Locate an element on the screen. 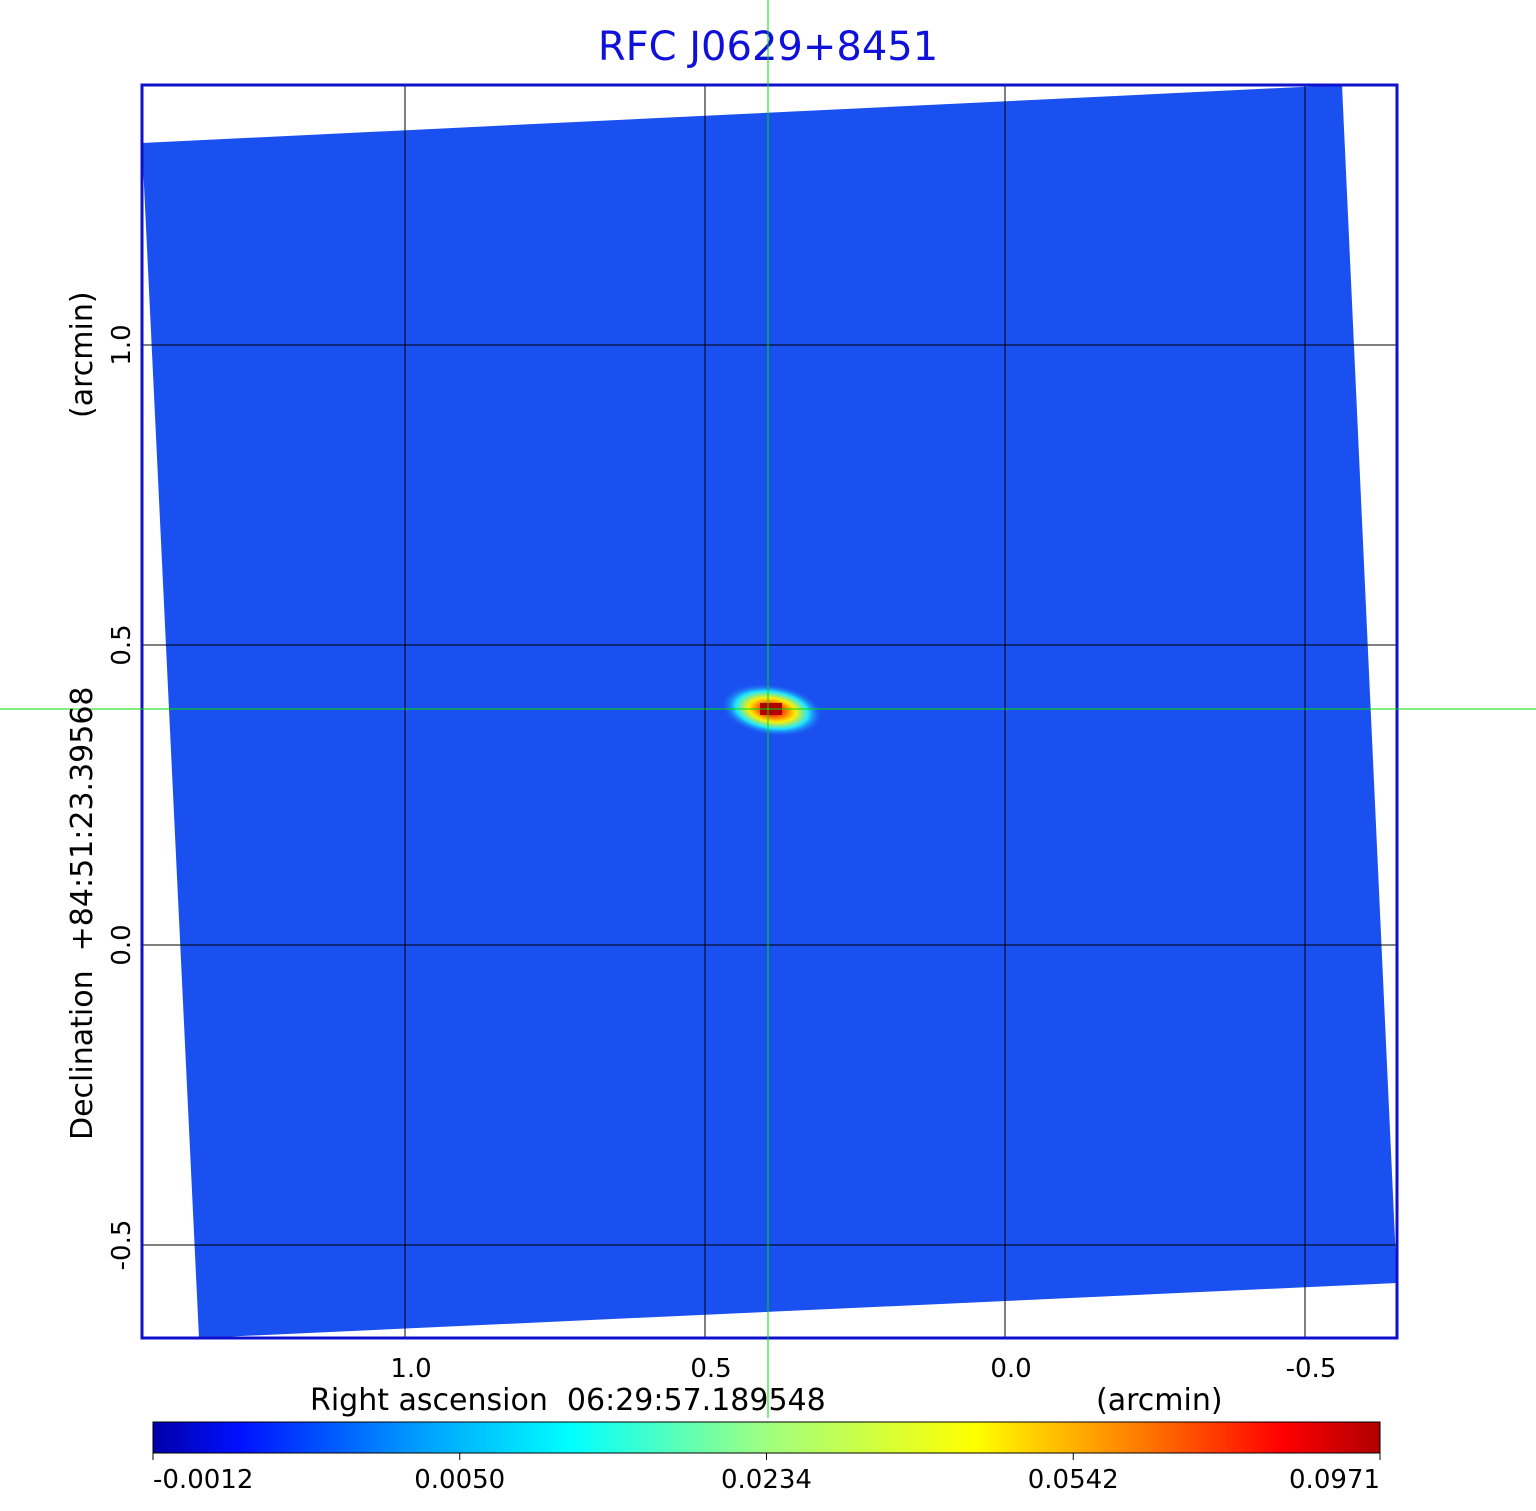 This screenshot has height=1511, width=1536. colorbar-tick-label: 0.0050 is located at coordinates (459, 1480).